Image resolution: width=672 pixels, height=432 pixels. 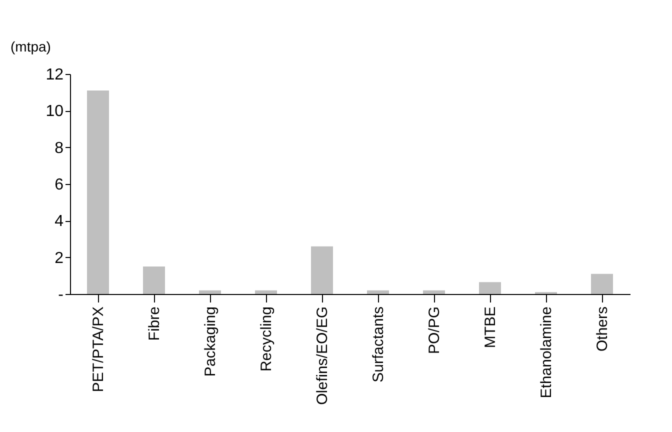 What do you see at coordinates (266, 339) in the screenshot?
I see `x-tick-label: Recycling` at bounding box center [266, 339].